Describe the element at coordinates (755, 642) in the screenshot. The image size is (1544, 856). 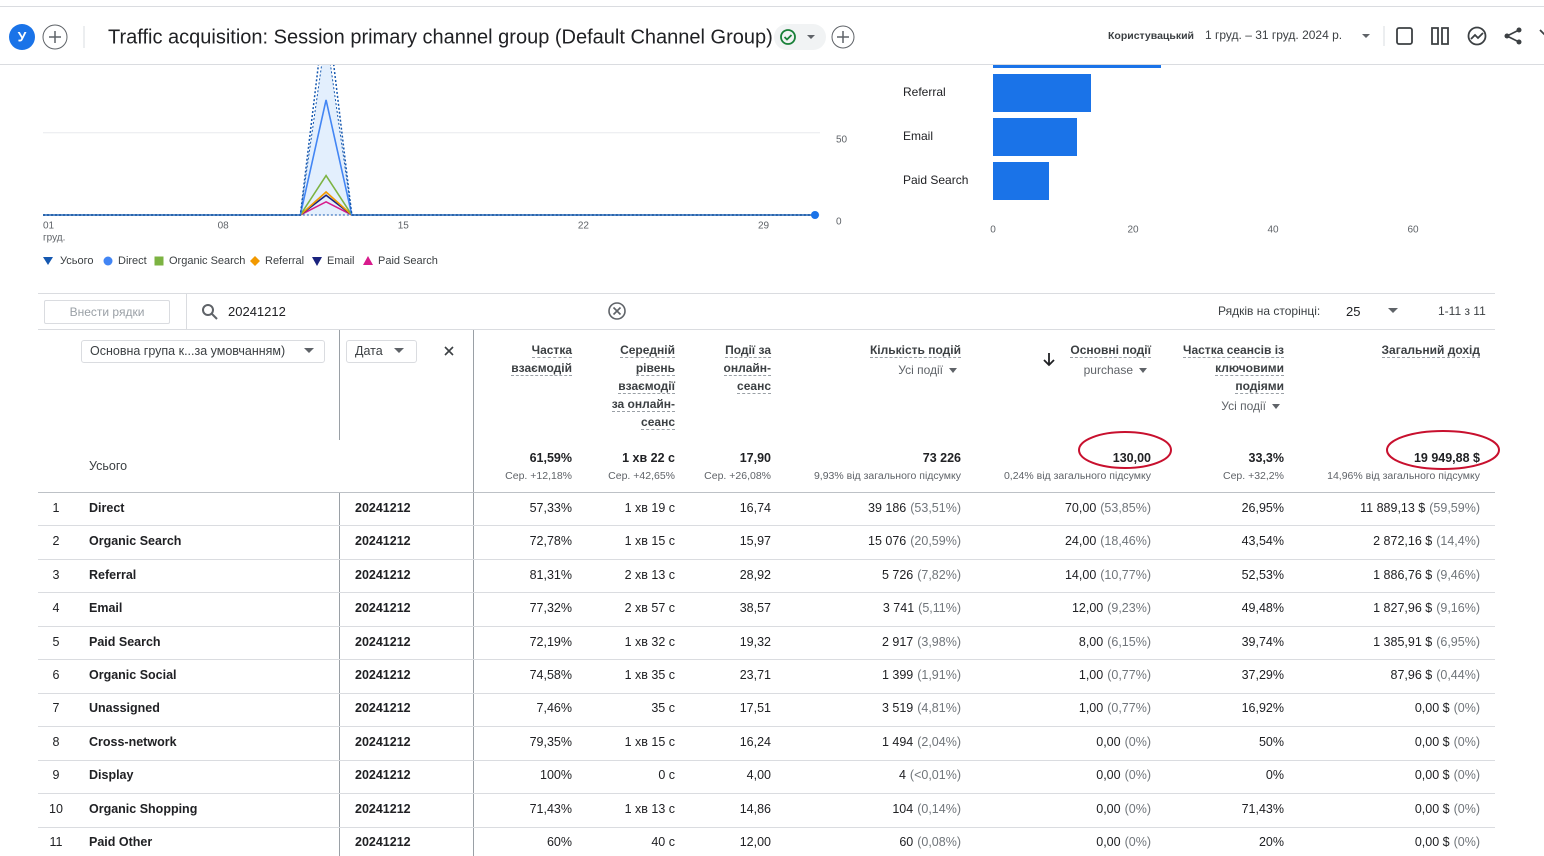
I see `metric-cell: 19,32` at that location.